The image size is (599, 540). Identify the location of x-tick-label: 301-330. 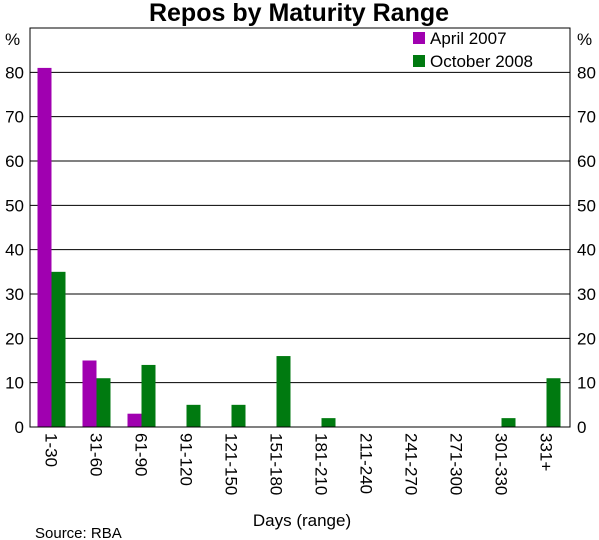
(501, 464).